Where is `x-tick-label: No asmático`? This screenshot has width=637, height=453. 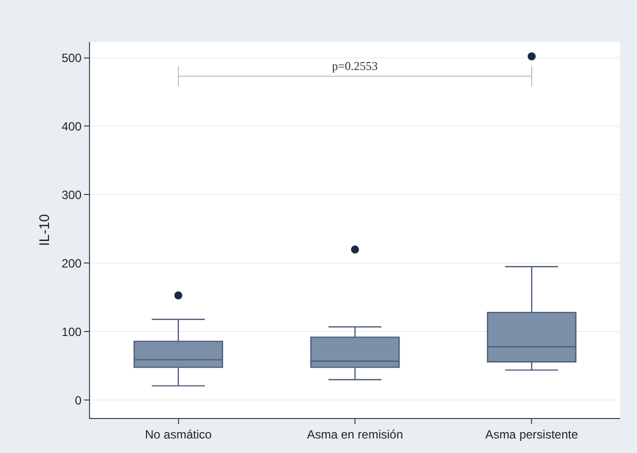 x-tick-label: No asmático is located at coordinates (178, 434).